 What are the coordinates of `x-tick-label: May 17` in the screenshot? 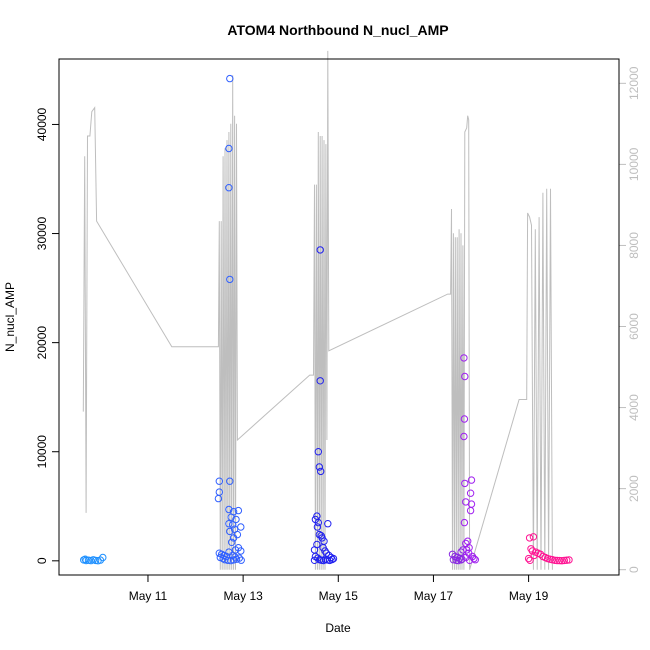 It's located at (434, 596).